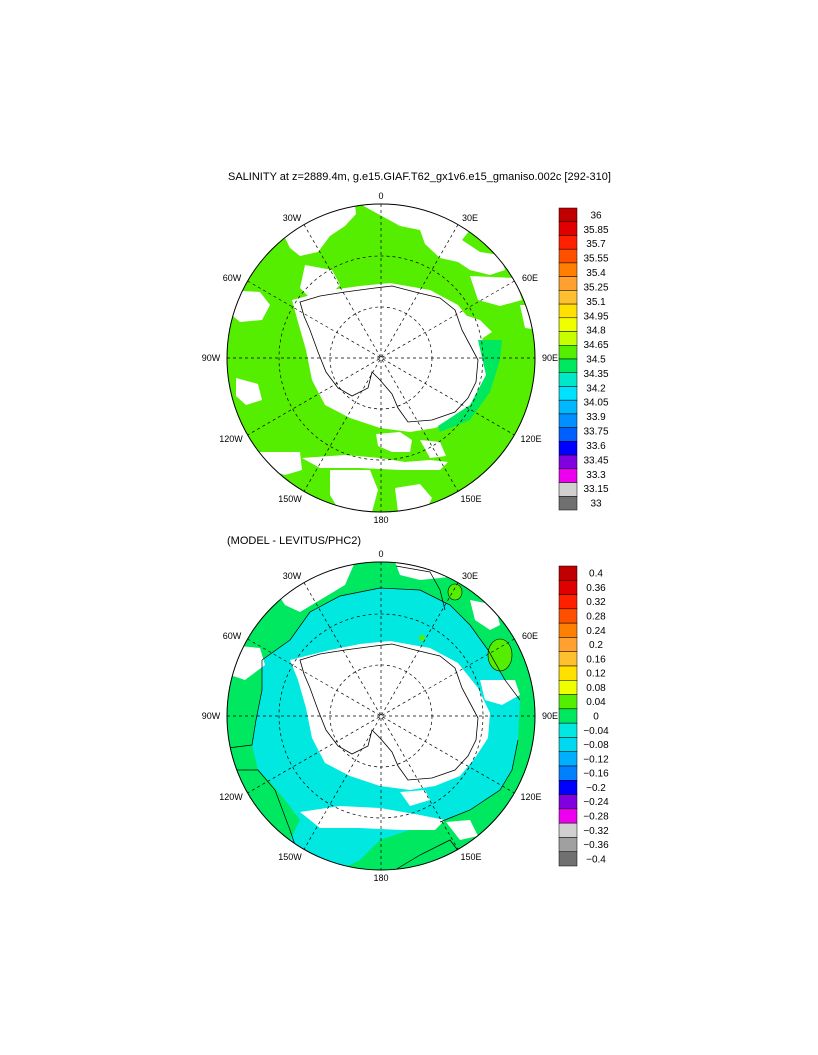 This screenshot has width=818, height=1055. What do you see at coordinates (596, 702) in the screenshot?
I see `colorbar-label: 0.04` at bounding box center [596, 702].